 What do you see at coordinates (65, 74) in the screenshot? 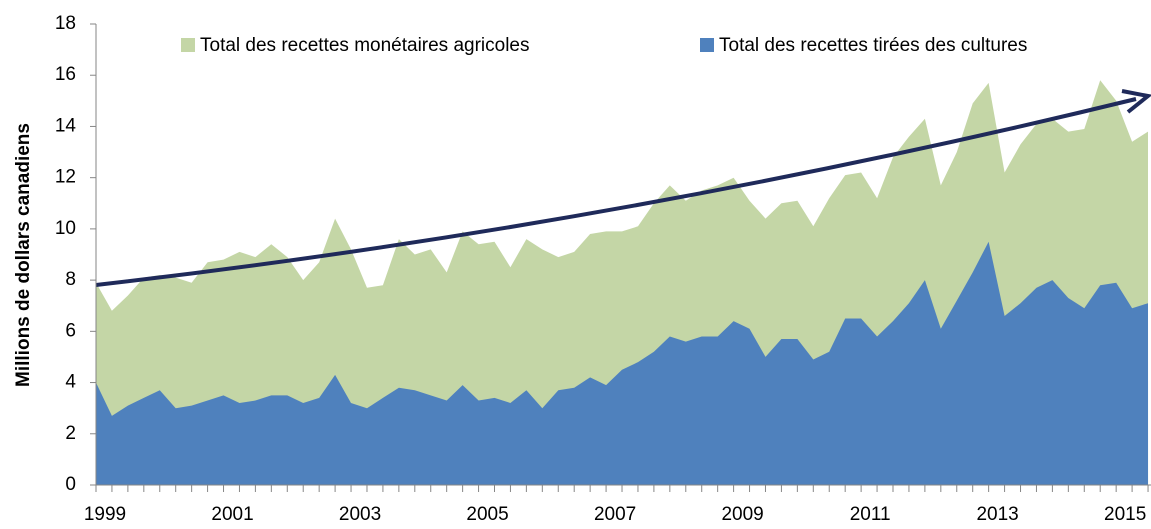
I see `y-tick-label: 16` at bounding box center [65, 74].